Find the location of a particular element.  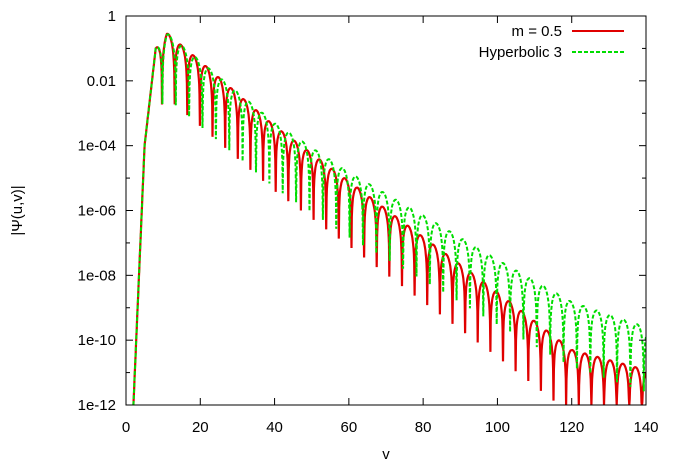

y-tick-label: 1e-04 is located at coordinates (97, 146).